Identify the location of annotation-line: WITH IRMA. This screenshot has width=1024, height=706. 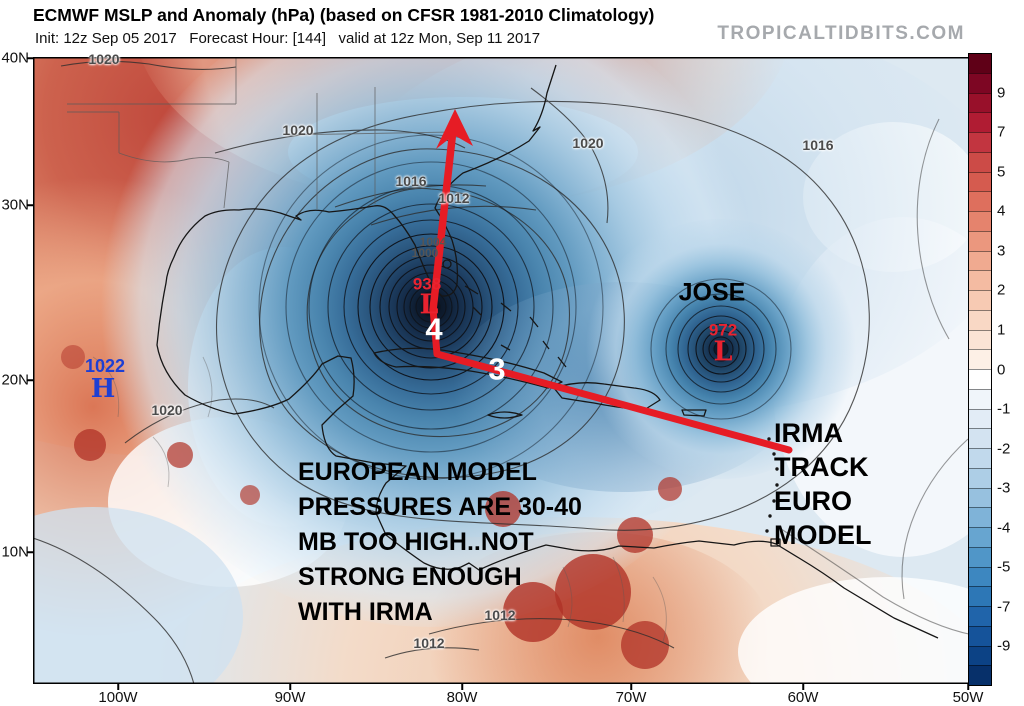
(365, 612).